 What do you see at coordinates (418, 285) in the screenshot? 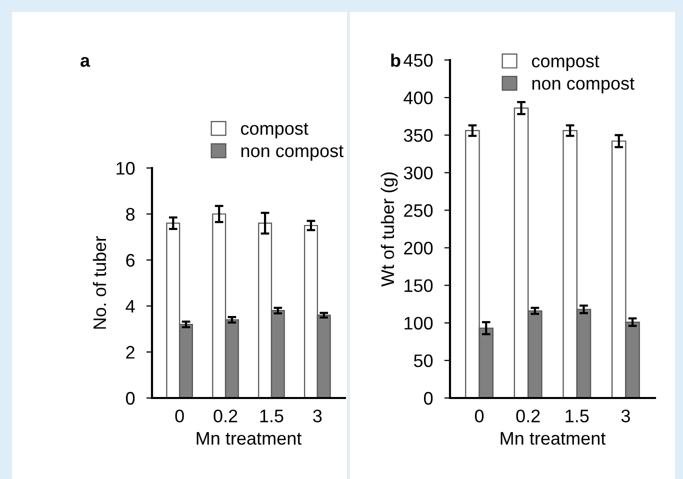
I see `y-tick-label: 150` at bounding box center [418, 285].